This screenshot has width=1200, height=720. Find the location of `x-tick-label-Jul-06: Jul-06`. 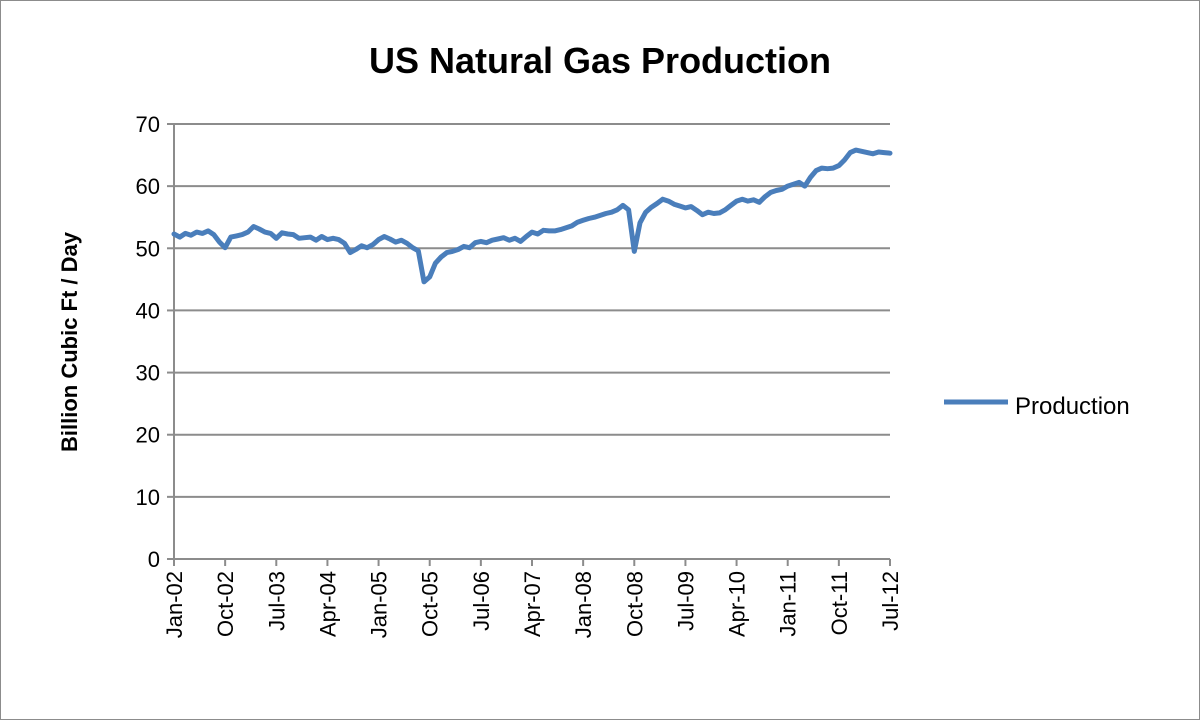

x-tick-label-Jul-06: Jul-06 is located at coordinates (481, 601).